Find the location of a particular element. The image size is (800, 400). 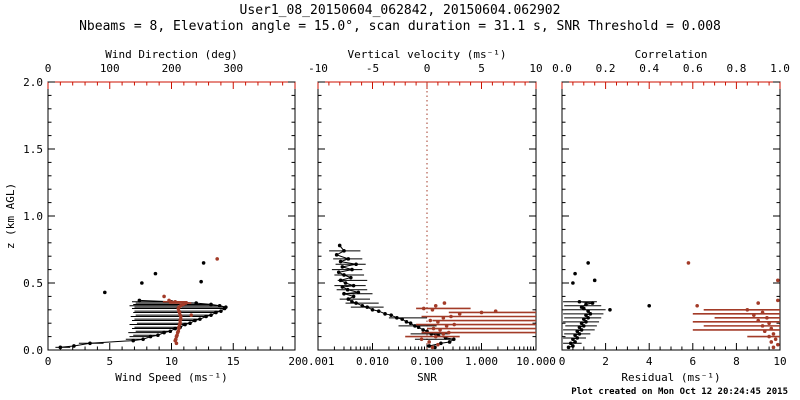

svg-text: -10 is located at coordinates (318, 68).